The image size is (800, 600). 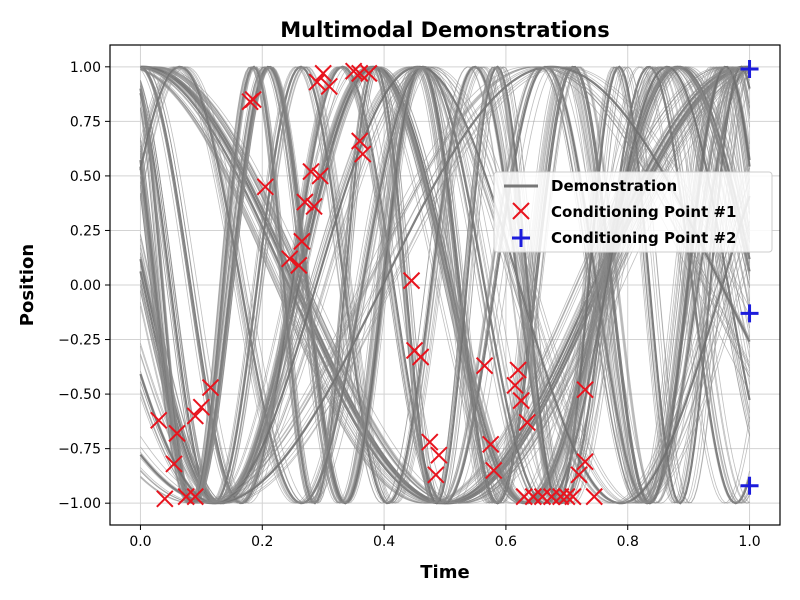 What do you see at coordinates (27, 285) in the screenshot?
I see `y-axis-label: Position` at bounding box center [27, 285].